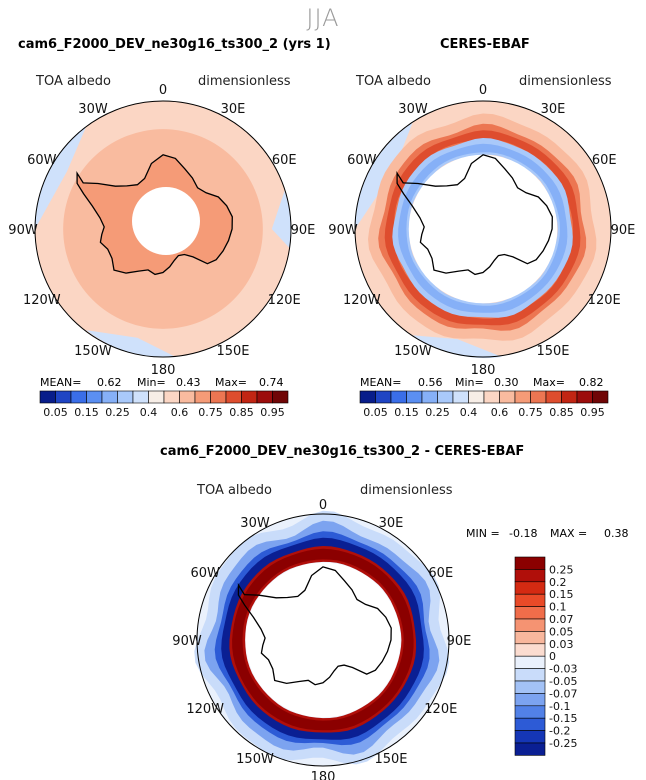 Image resolution: width=646 pixels, height=780 pixels. What do you see at coordinates (530, 412) in the screenshot?
I see `panel2-colorbar-tick: 0.75` at bounding box center [530, 412].